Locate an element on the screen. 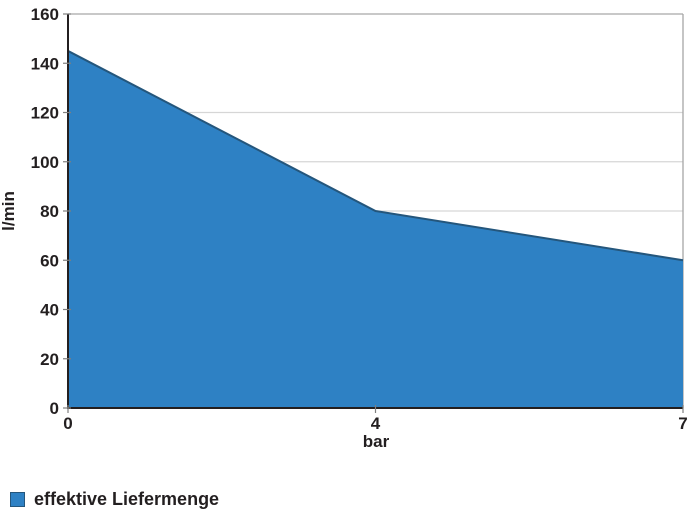 Image resolution: width=691 pixels, height=520 pixels. x-tick-label: 7 is located at coordinates (682, 423).